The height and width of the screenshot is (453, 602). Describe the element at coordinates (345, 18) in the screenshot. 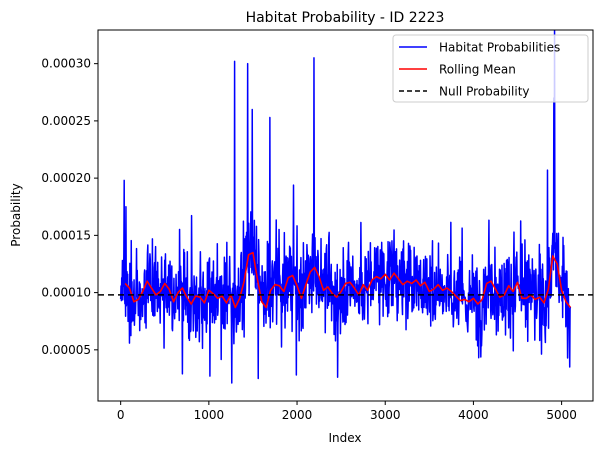

I see `chart-title: Habitat Probability - ID 2223` at that location.